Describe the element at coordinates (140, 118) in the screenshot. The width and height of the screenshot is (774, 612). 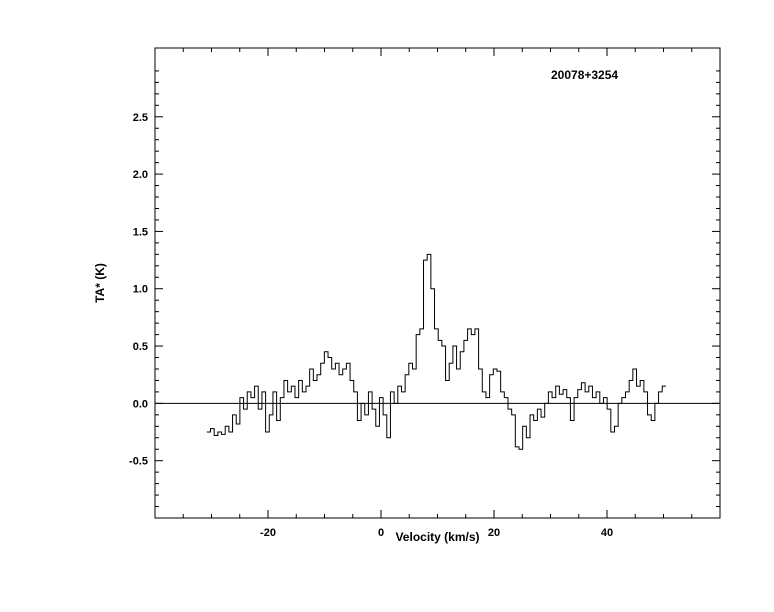
I see `y-tick-label: 2.5` at that location.